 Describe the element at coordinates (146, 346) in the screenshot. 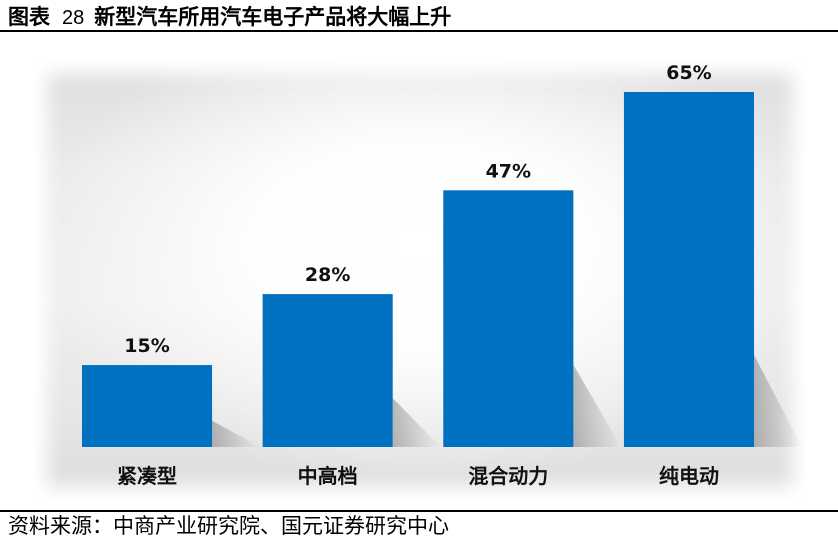

I see `value-label-1: 15%` at that location.